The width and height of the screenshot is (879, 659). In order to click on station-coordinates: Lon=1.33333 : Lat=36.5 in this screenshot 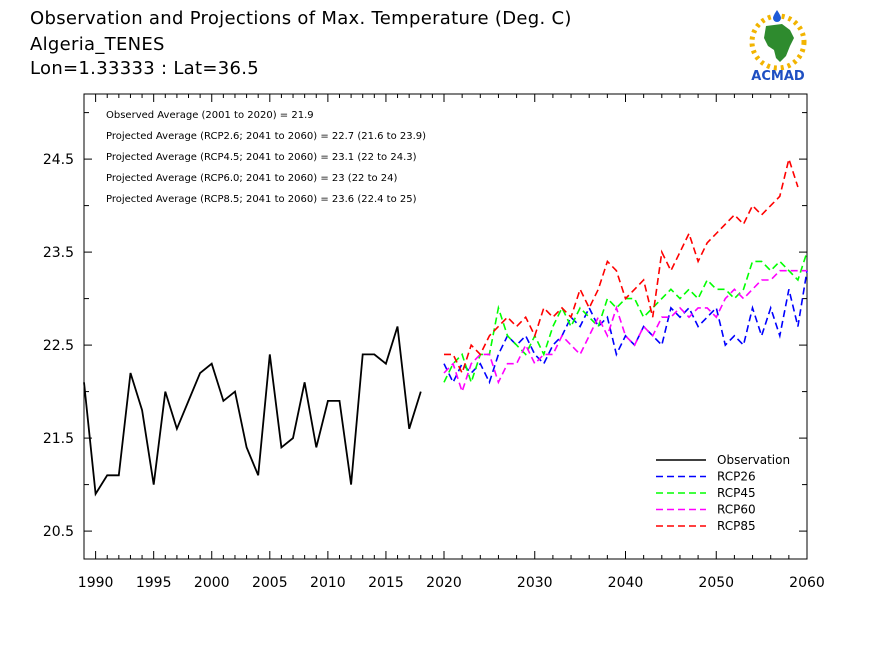, I will do `click(145, 68)`.